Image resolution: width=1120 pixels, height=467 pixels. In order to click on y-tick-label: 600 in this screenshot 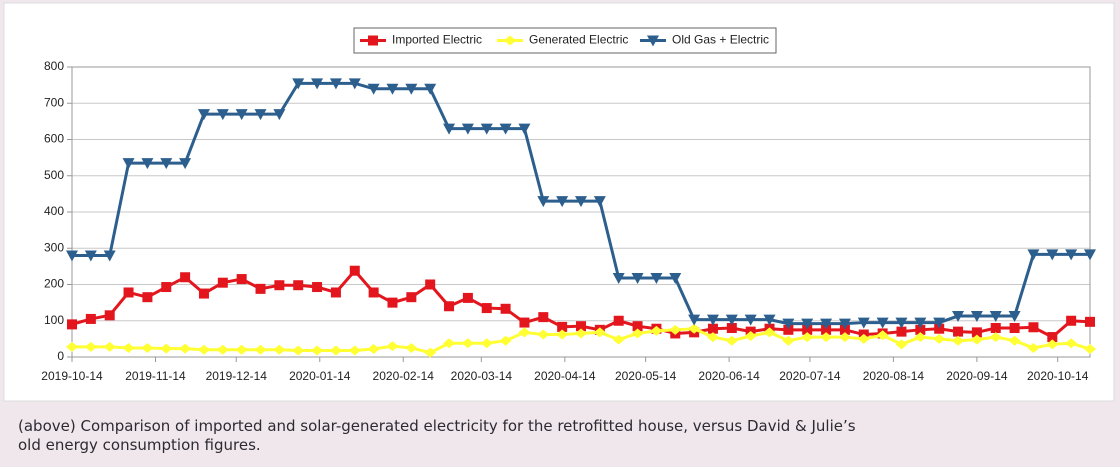, I will do `click(54, 139)`.